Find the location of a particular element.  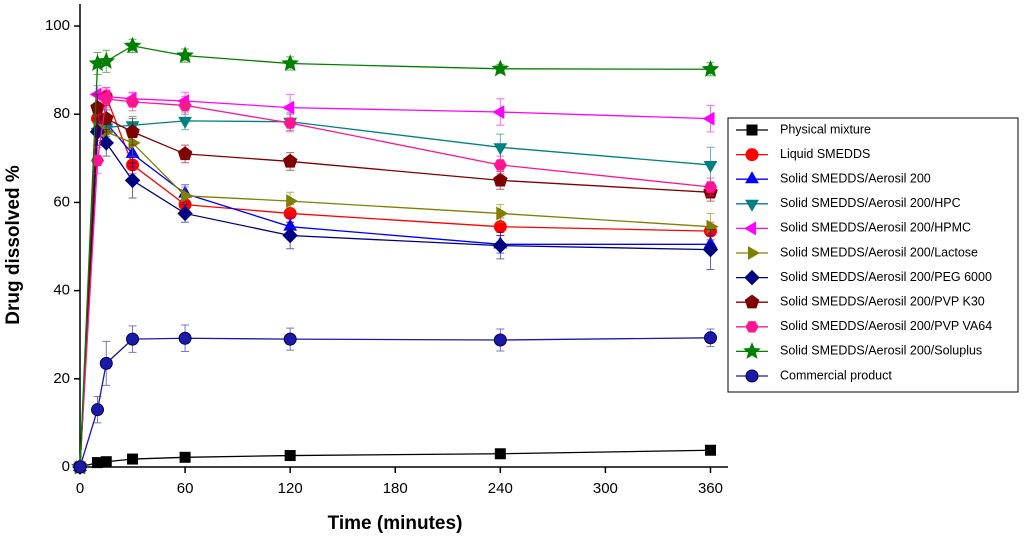

y-tick-label: 60 is located at coordinates (61, 201).